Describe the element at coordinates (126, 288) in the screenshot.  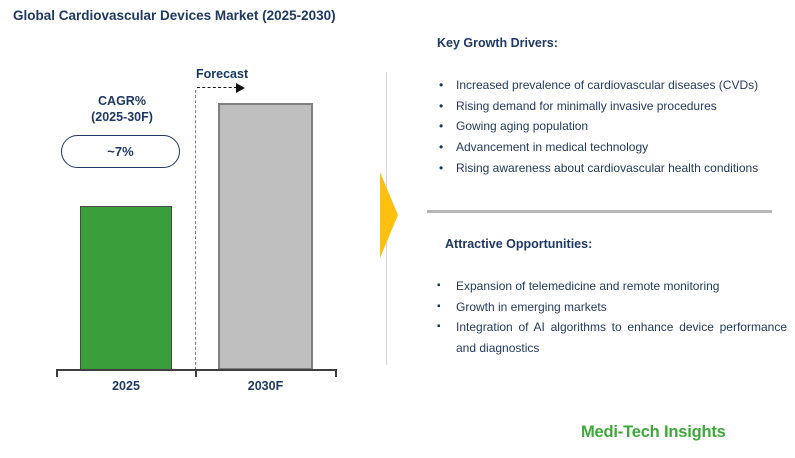
I see `bar-2025` at that location.